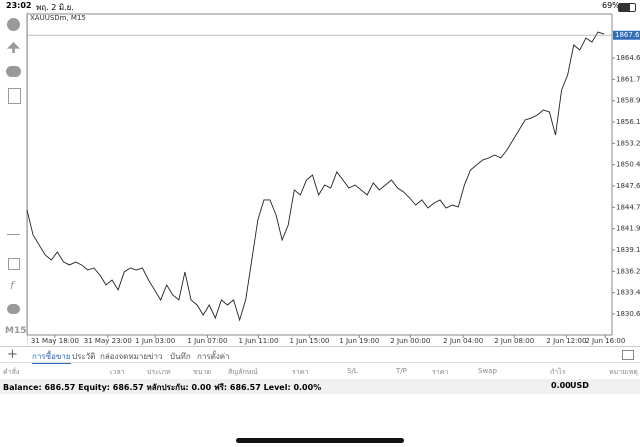 This screenshot has width=640, height=447. I want to click on status-date: พฤ. 2 มิ.ย., so click(55, 7).